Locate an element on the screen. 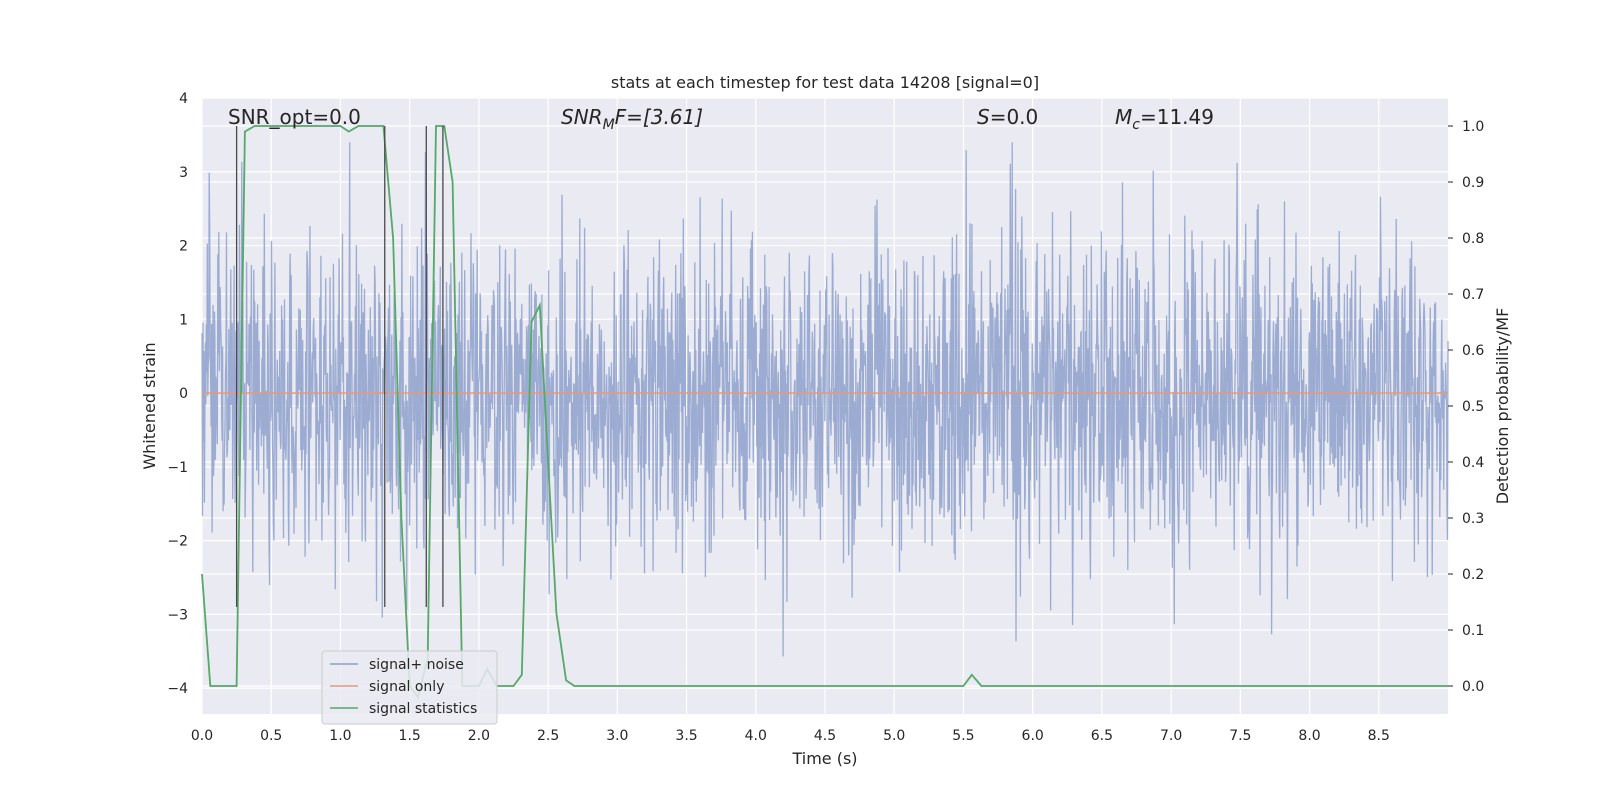 The height and width of the screenshot is (800, 1600). y-tick-label: −2 is located at coordinates (177, 542).